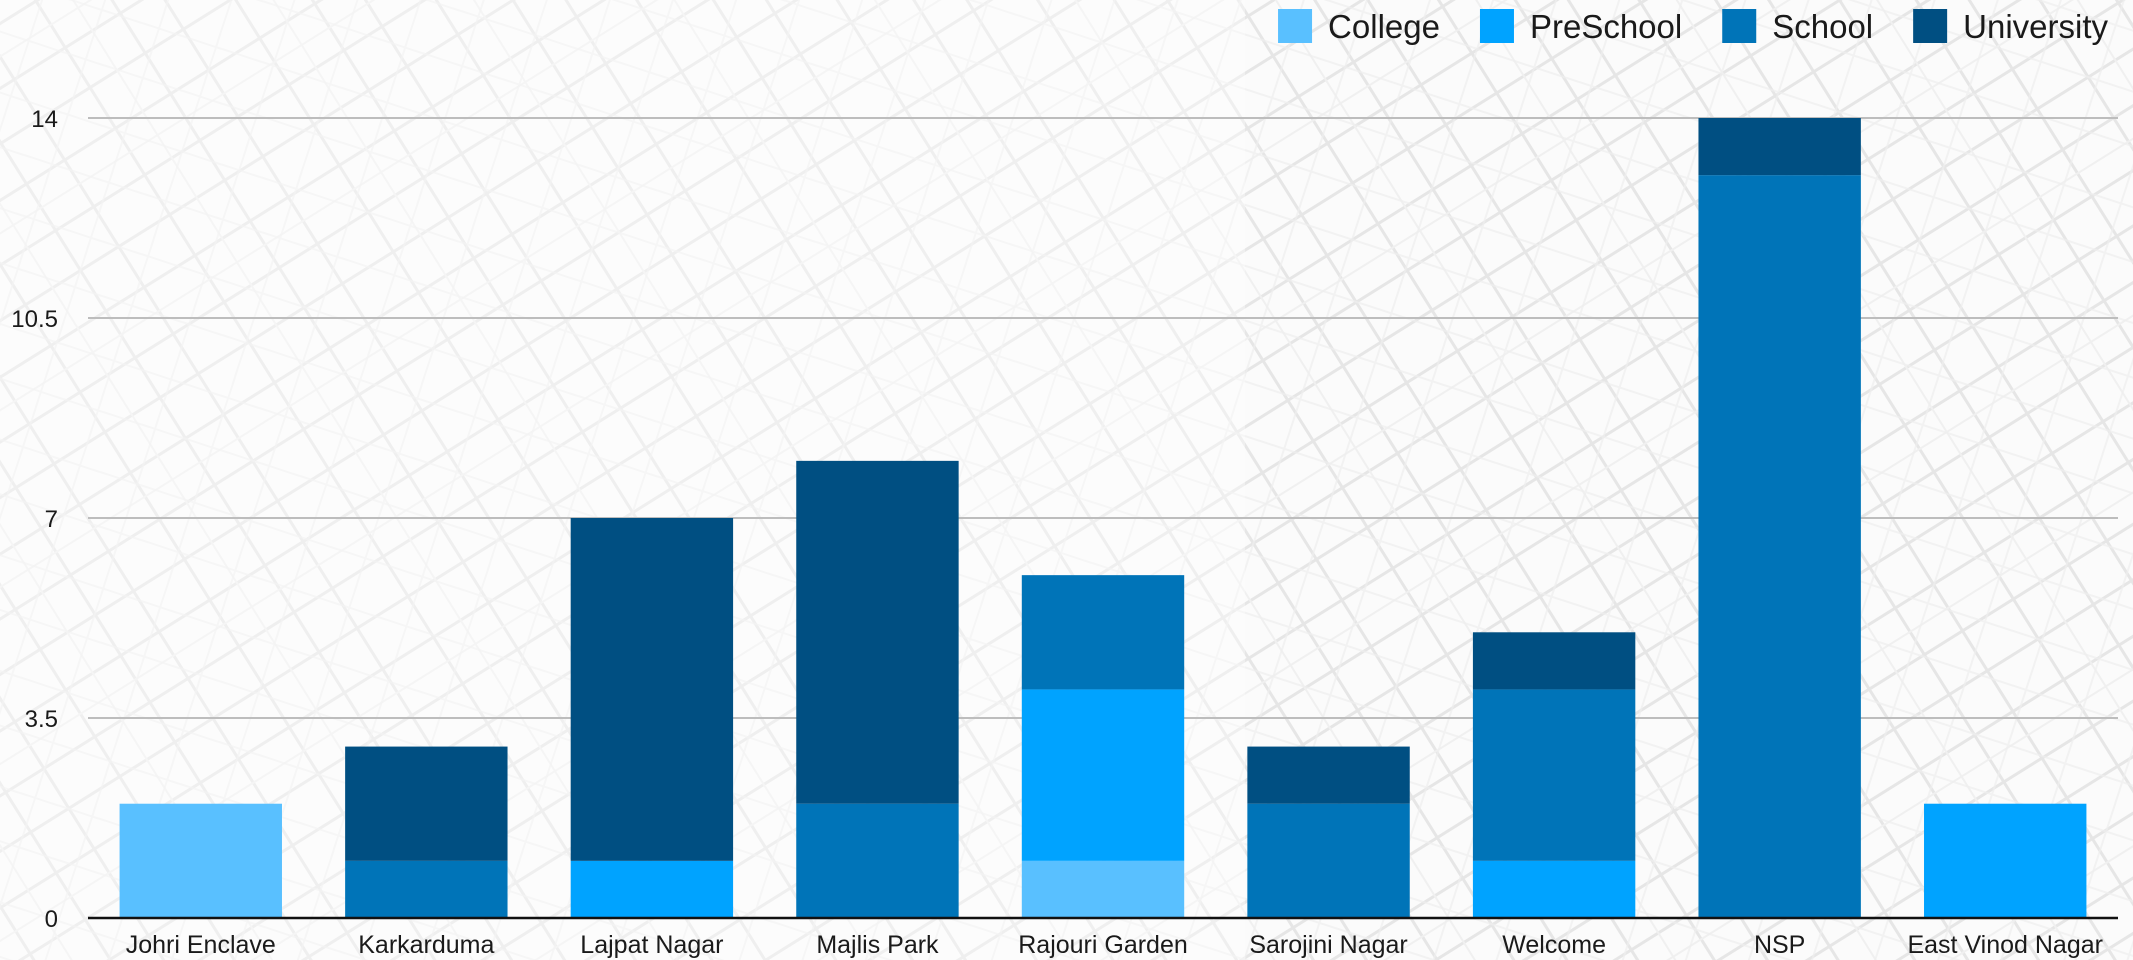 Image resolution: width=2133 pixels, height=960 pixels. I want to click on legend: College PreSchool School University, so click(1693, 26).